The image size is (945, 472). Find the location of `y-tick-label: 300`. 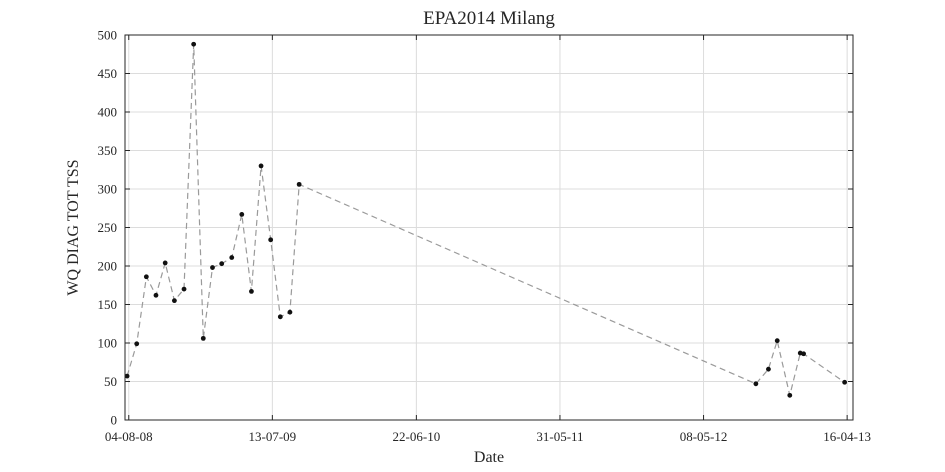

y-tick-label: 300 is located at coordinates (108, 189).